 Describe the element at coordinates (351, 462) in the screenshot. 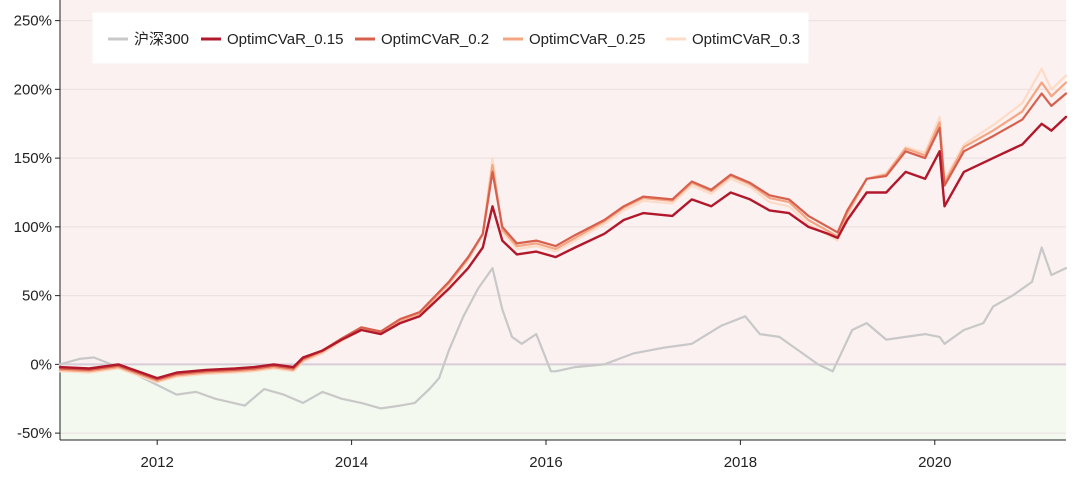

I see `x-tick-label: 2014` at that location.